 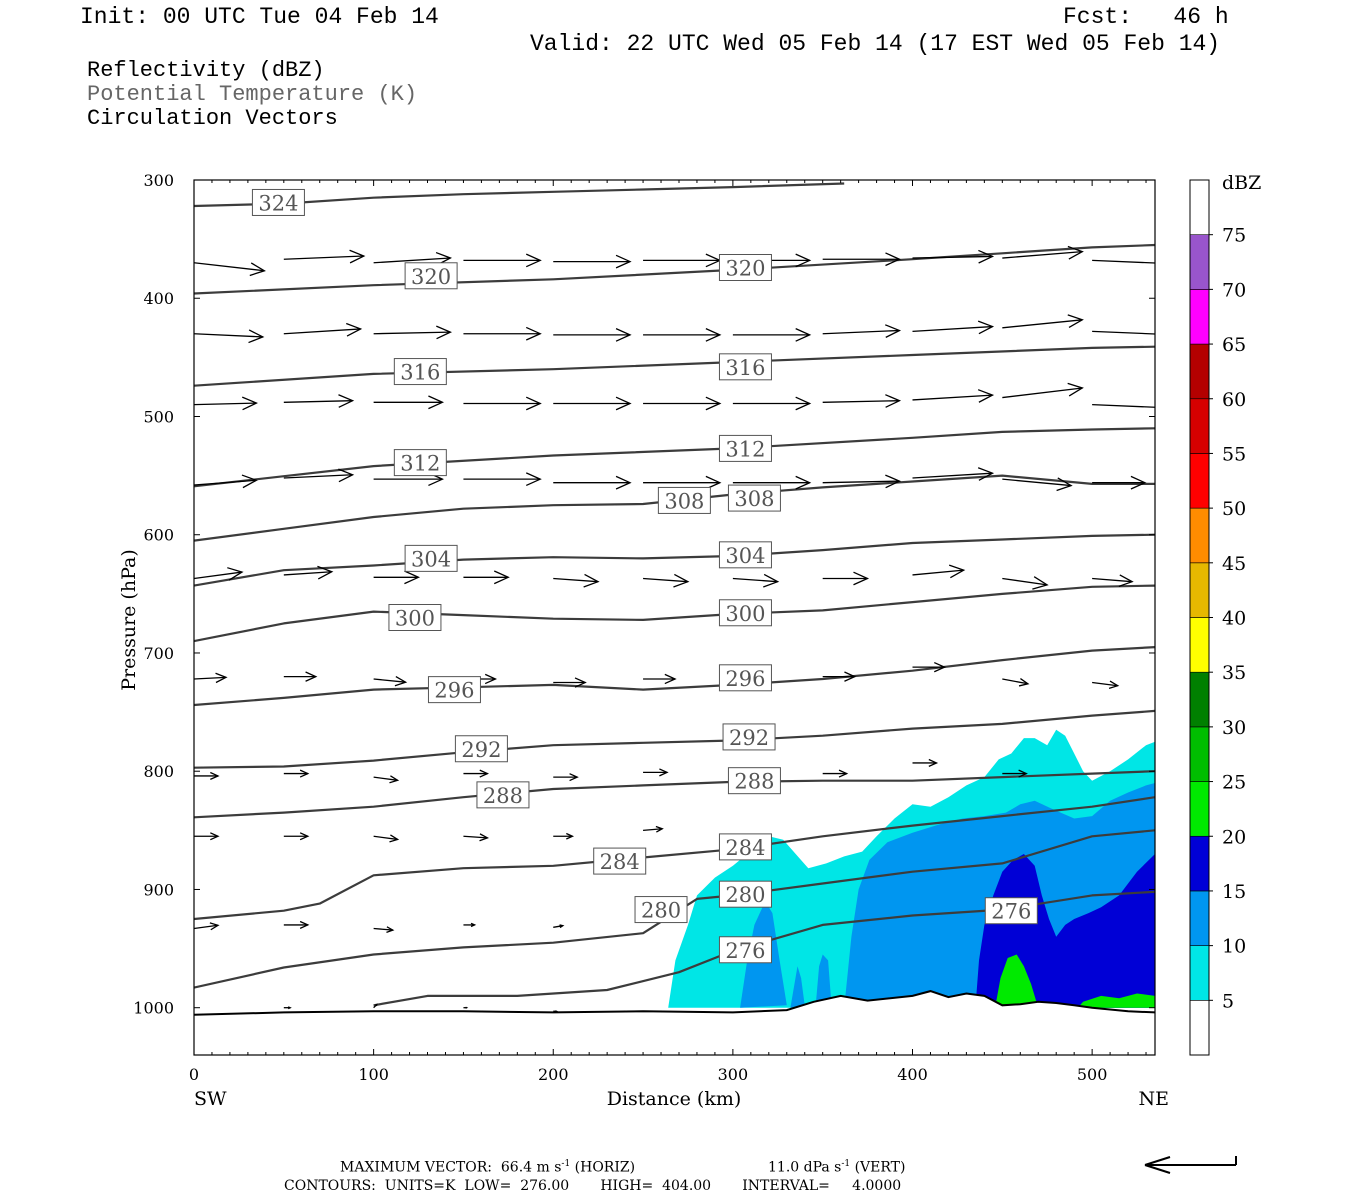 I want to click on y-tick-label: 300, so click(x=158, y=180).